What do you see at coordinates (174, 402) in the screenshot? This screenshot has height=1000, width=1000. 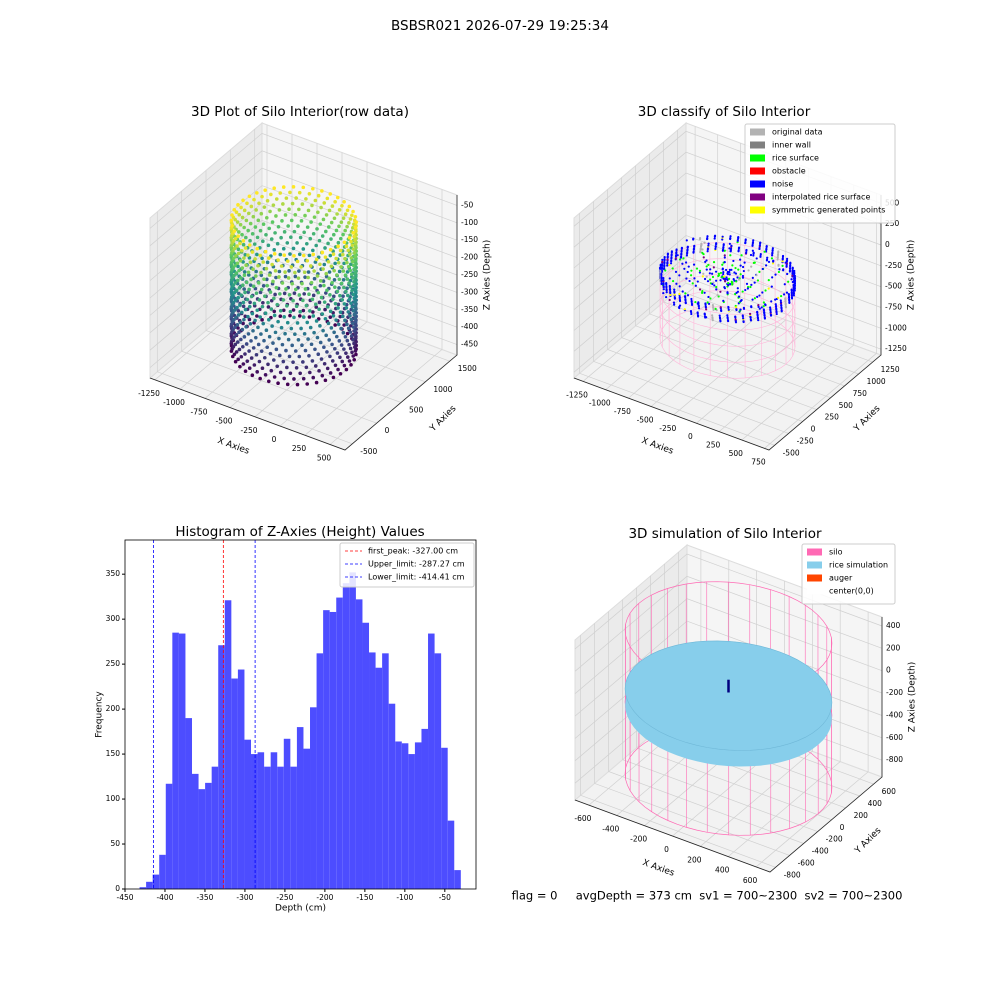 I see `x-tick-label: -1000` at bounding box center [174, 402].